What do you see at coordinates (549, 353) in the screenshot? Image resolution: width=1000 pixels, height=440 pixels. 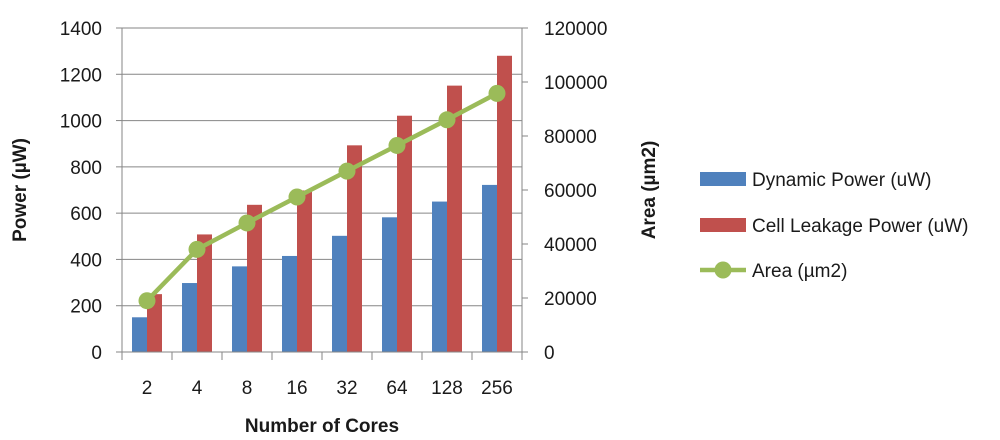 I see `y2-tick-label: 0` at bounding box center [549, 353].